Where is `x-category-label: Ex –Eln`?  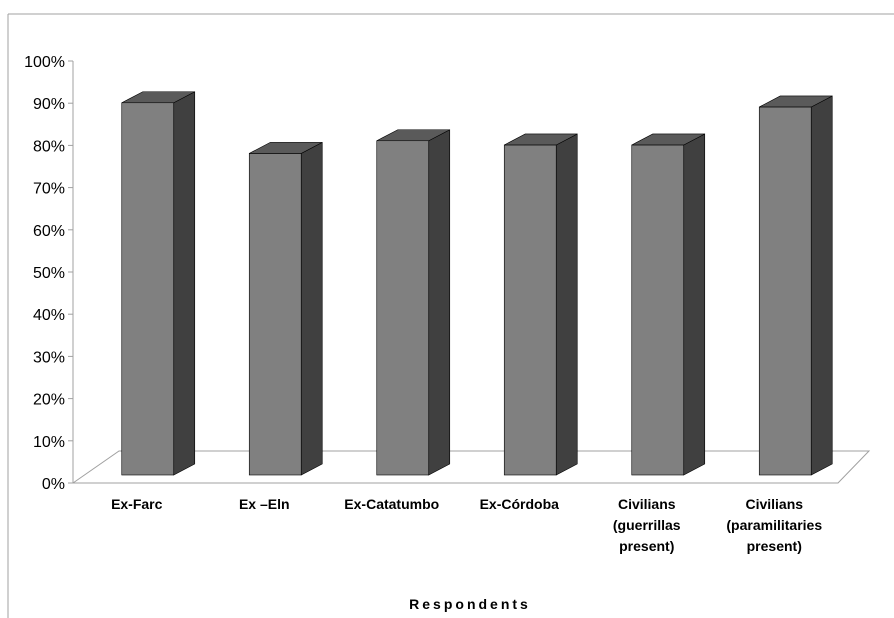 x-category-label: Ex –Eln is located at coordinates (264, 504).